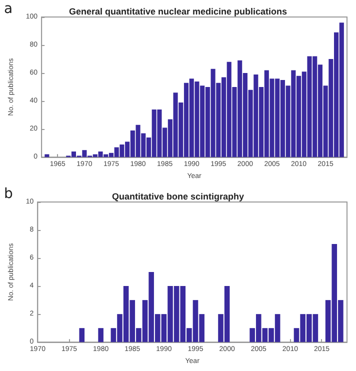  Describe the element at coordinates (8, 9) in the screenshot. I see `text: a` at that location.